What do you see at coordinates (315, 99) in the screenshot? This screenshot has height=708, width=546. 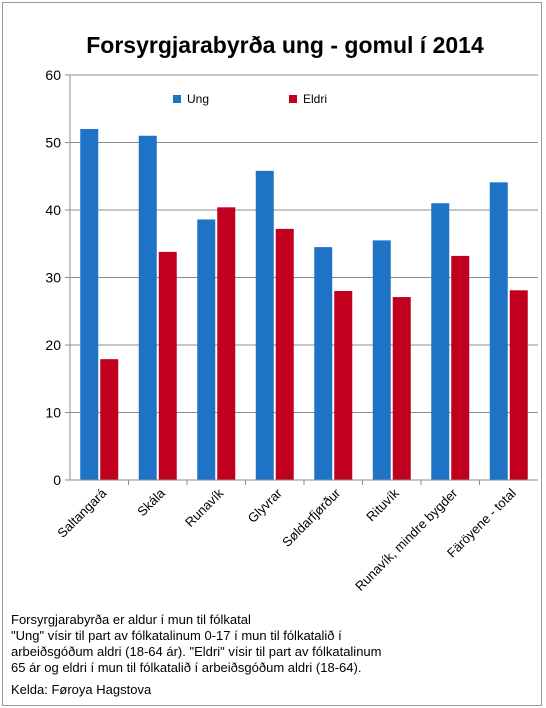 I see `legend-label-eldri: Eldri` at bounding box center [315, 99].